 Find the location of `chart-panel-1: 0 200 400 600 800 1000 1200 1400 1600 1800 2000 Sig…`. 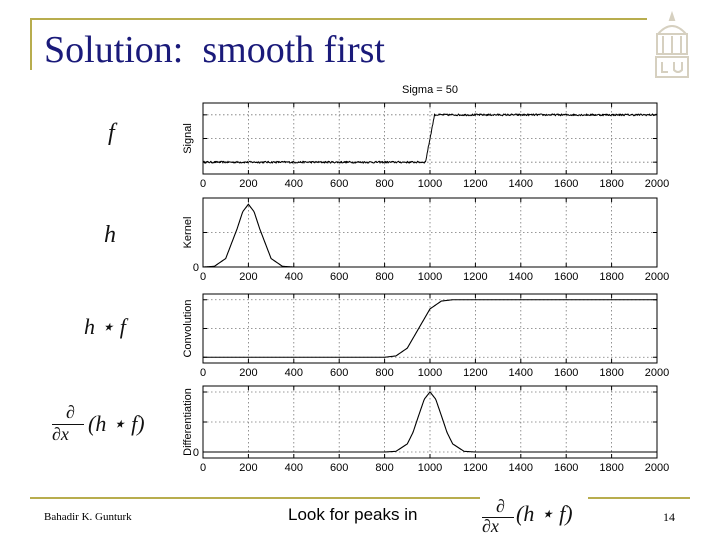

chart-panel-1: 0 200 400 600 800 1000 1200 1400 1600 1800 2000 Sig… is located at coordinates (425, 137).